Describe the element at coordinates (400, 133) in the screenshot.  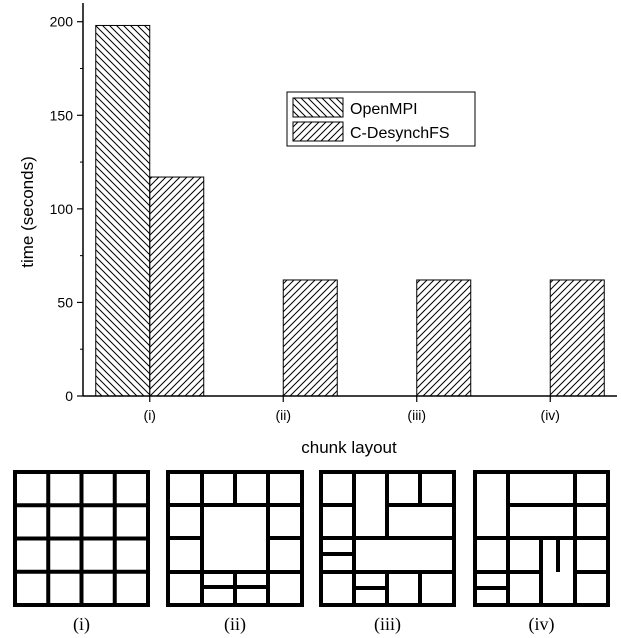
I see `legend-label-cdesynchfs: C-DesynchFS` at that location.